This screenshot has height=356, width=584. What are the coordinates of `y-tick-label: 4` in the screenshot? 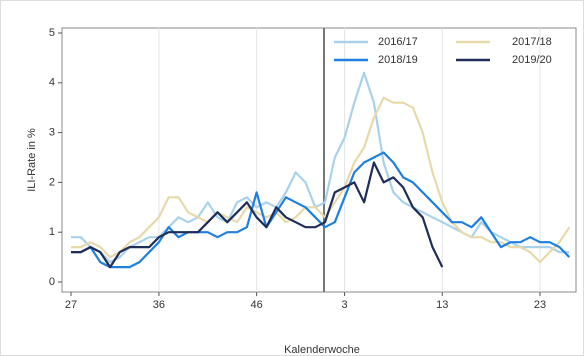 It's located at (52, 83).